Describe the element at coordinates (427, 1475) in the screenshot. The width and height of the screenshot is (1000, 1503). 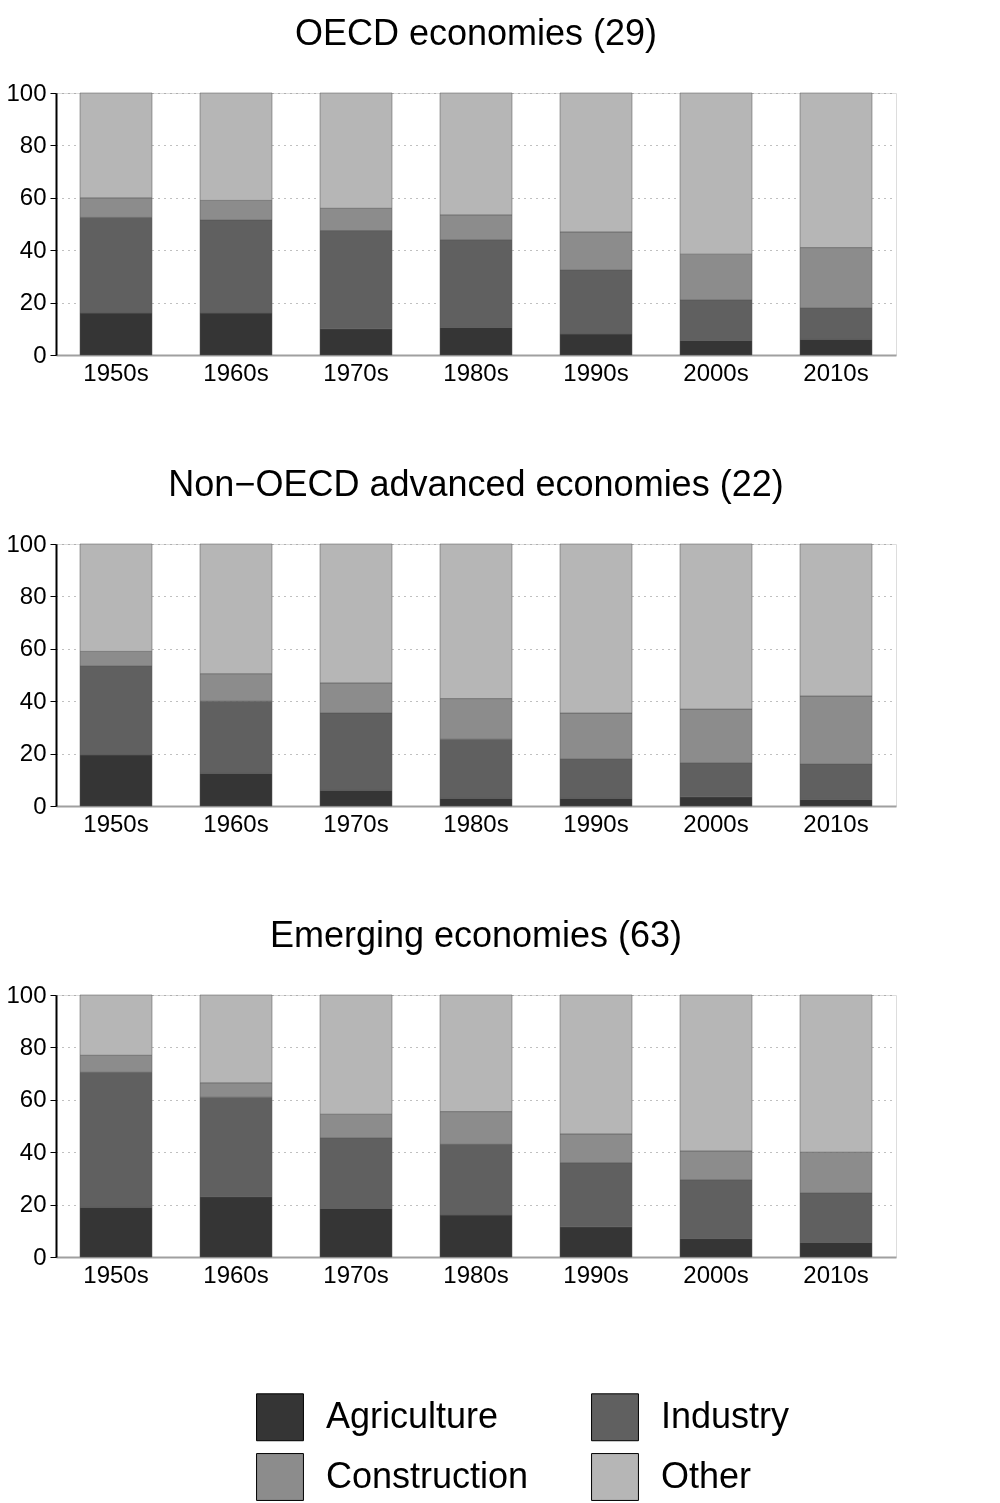
I see `legend-label: Construction` at that location.